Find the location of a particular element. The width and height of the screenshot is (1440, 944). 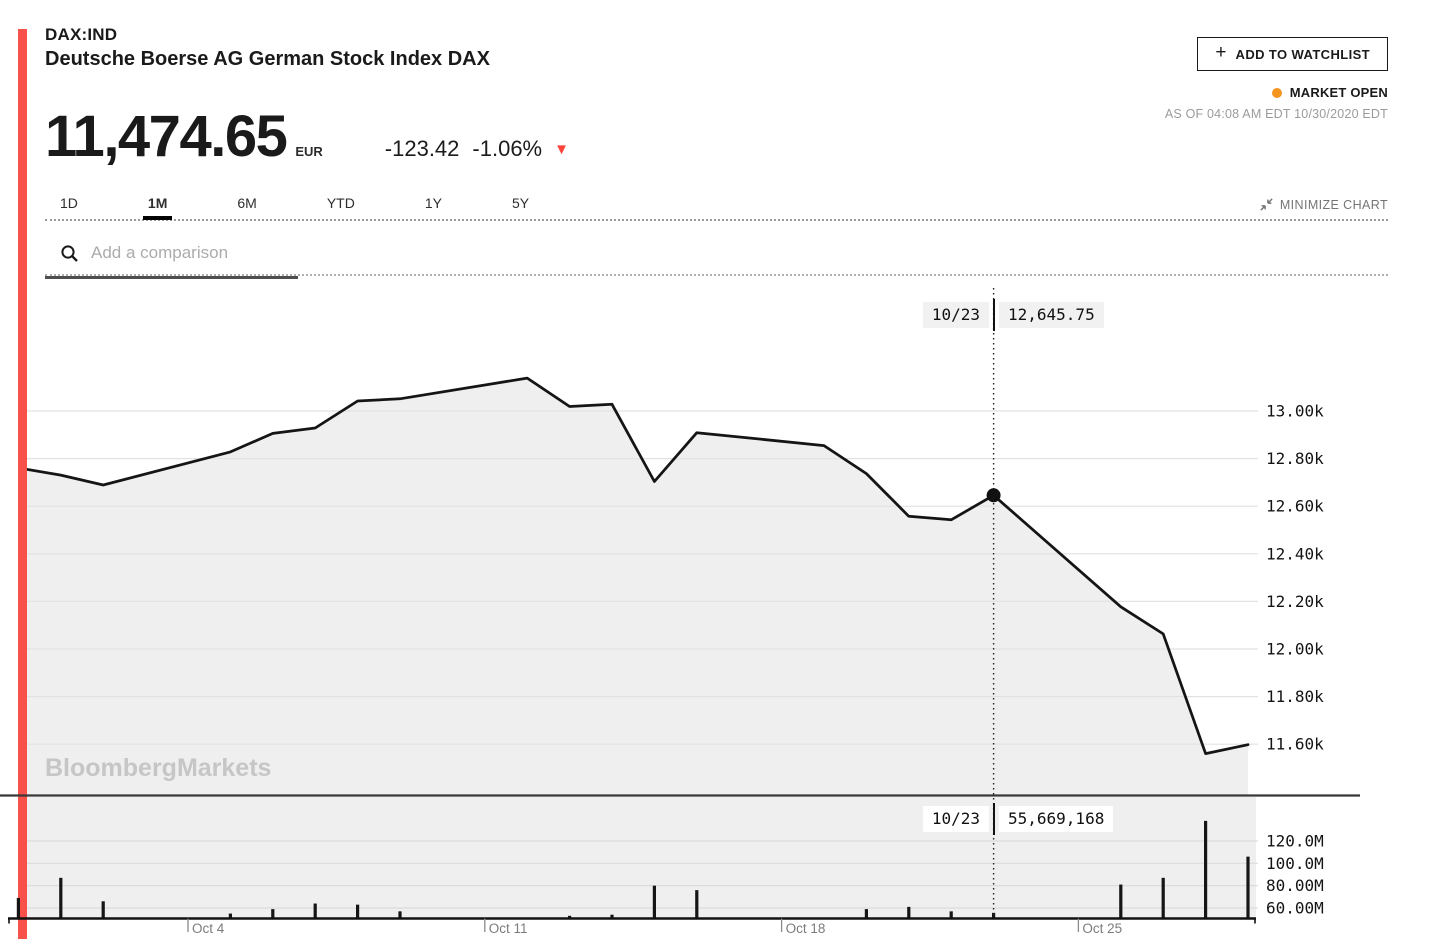

svg-text: 12.80k is located at coordinates (1295, 458).